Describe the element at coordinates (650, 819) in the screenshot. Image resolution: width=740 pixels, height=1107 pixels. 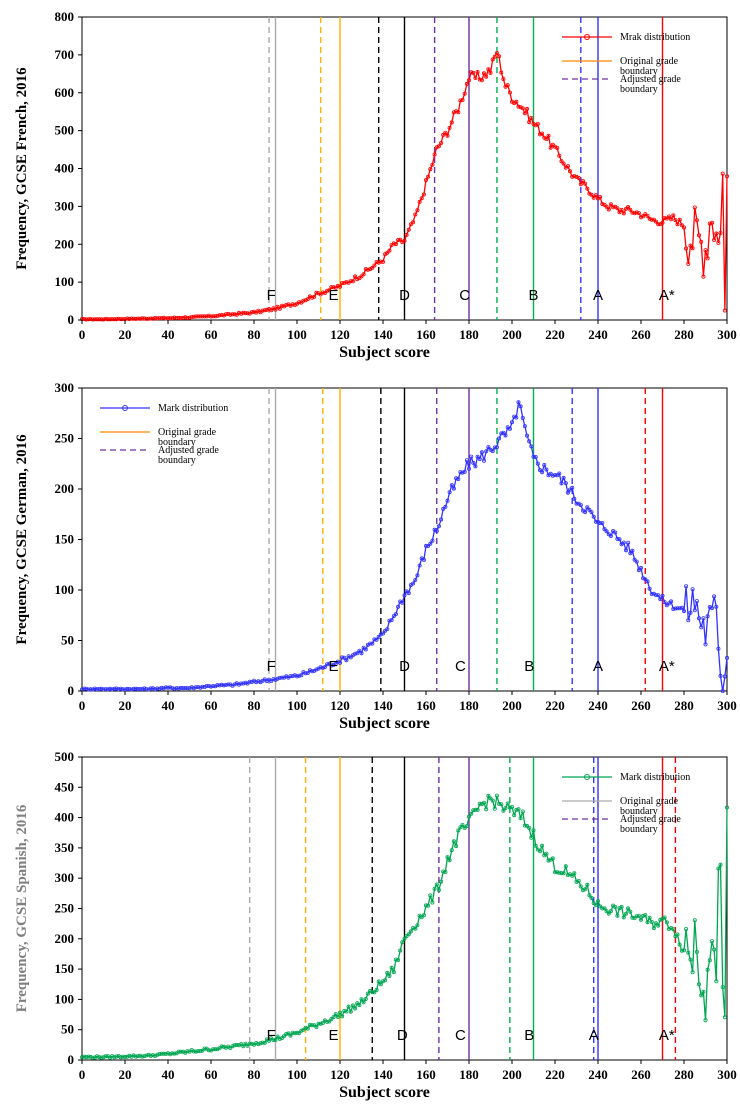
I see `legend-adjusted-label: Adjusted grade` at that location.